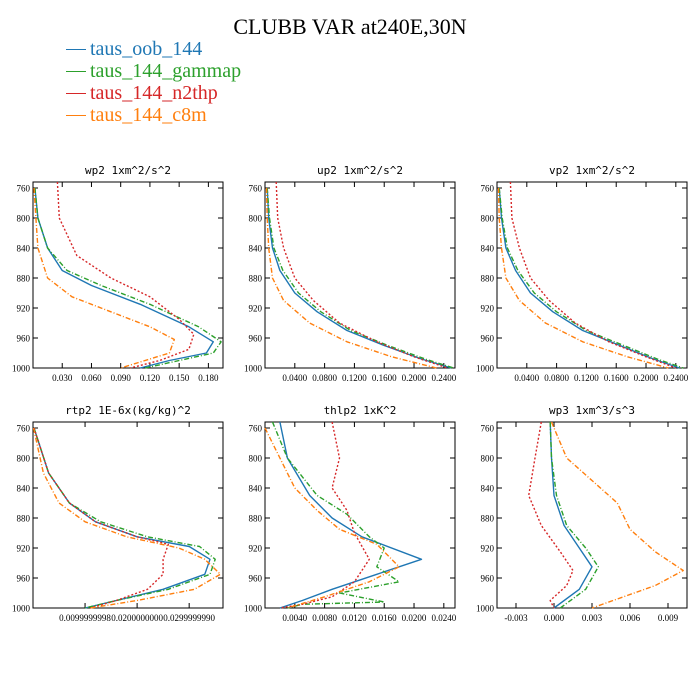 This screenshot has width=700, height=700. I want to click on panel-title: thlp2 1xK^2, so click(360, 410).